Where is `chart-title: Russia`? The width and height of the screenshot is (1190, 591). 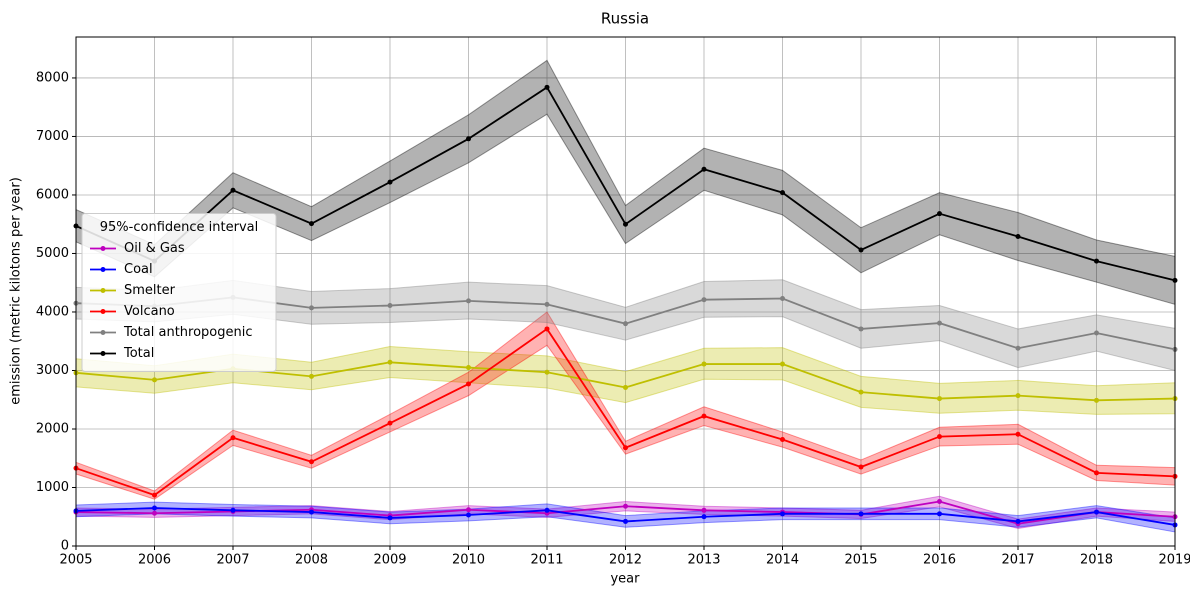
chart-title: Russia is located at coordinates (625, 19).